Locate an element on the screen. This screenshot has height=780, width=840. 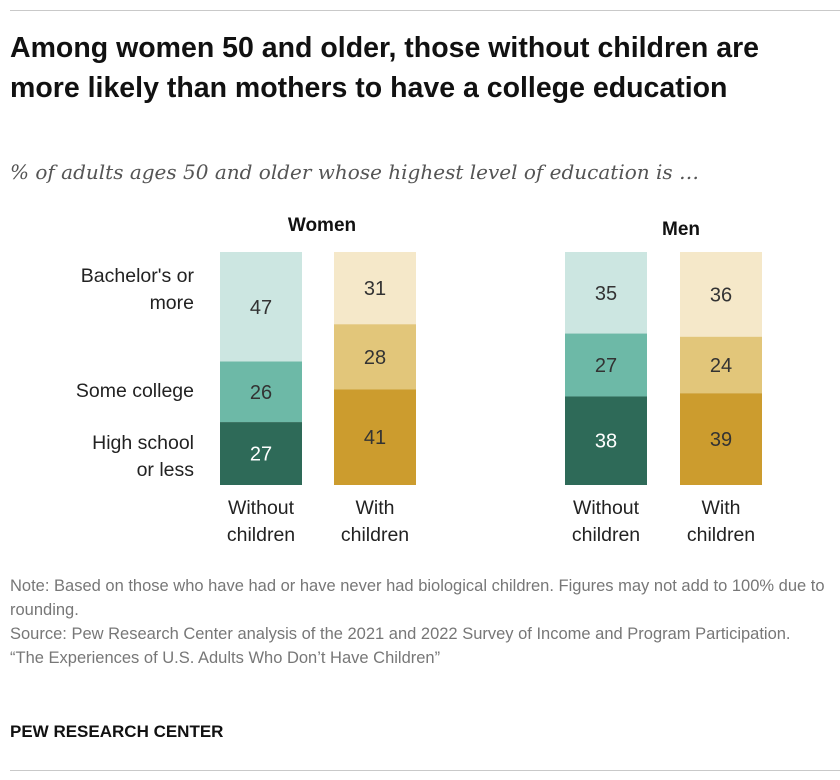
category-label-women-without: Without children is located at coordinates (261, 521).